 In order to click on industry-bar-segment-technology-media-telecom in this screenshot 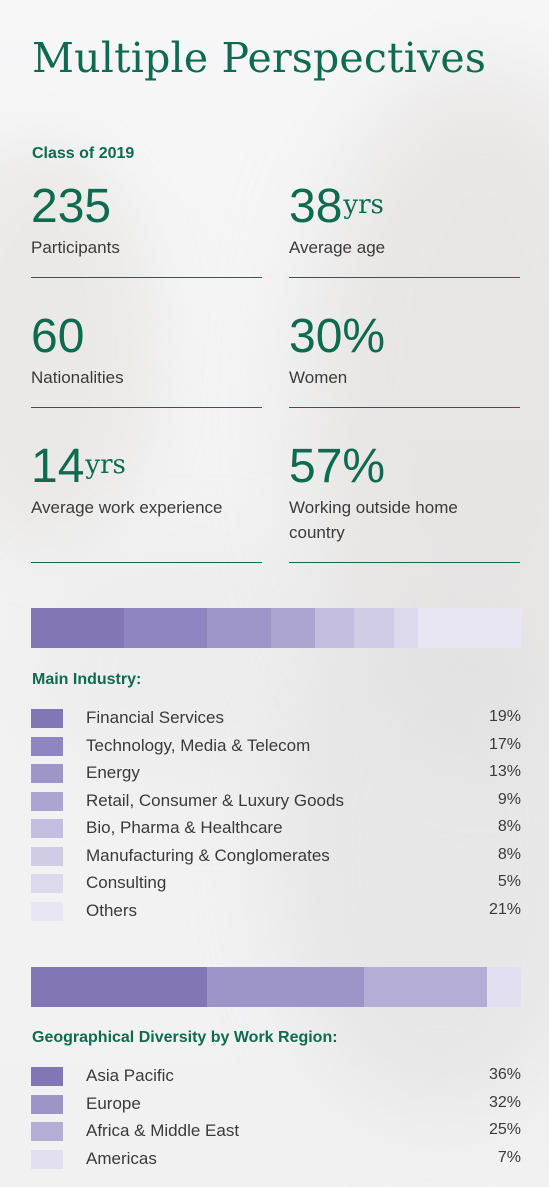, I will do `click(166, 628)`.